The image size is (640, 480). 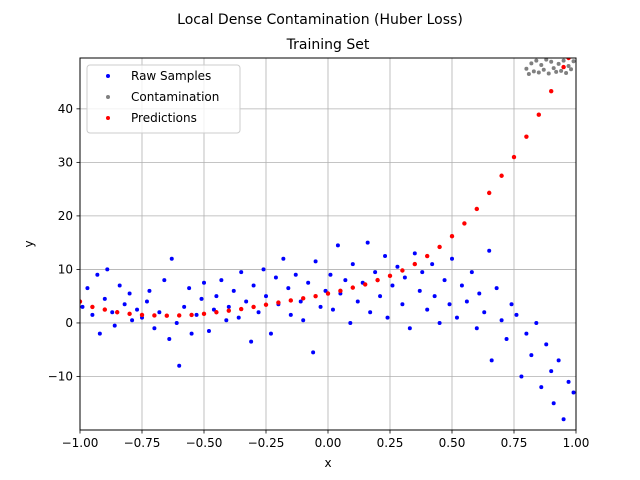 What do you see at coordinates (171, 76) in the screenshot?
I see `legend-entry: Raw Samples` at bounding box center [171, 76].